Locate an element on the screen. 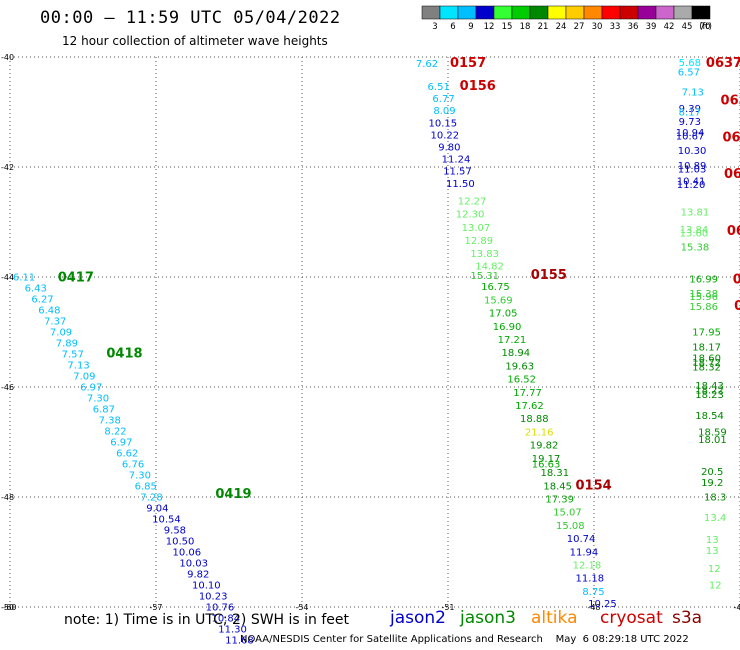 This screenshot has height=650, width=740. wave-height-label: 6.77 is located at coordinates (443, 99).